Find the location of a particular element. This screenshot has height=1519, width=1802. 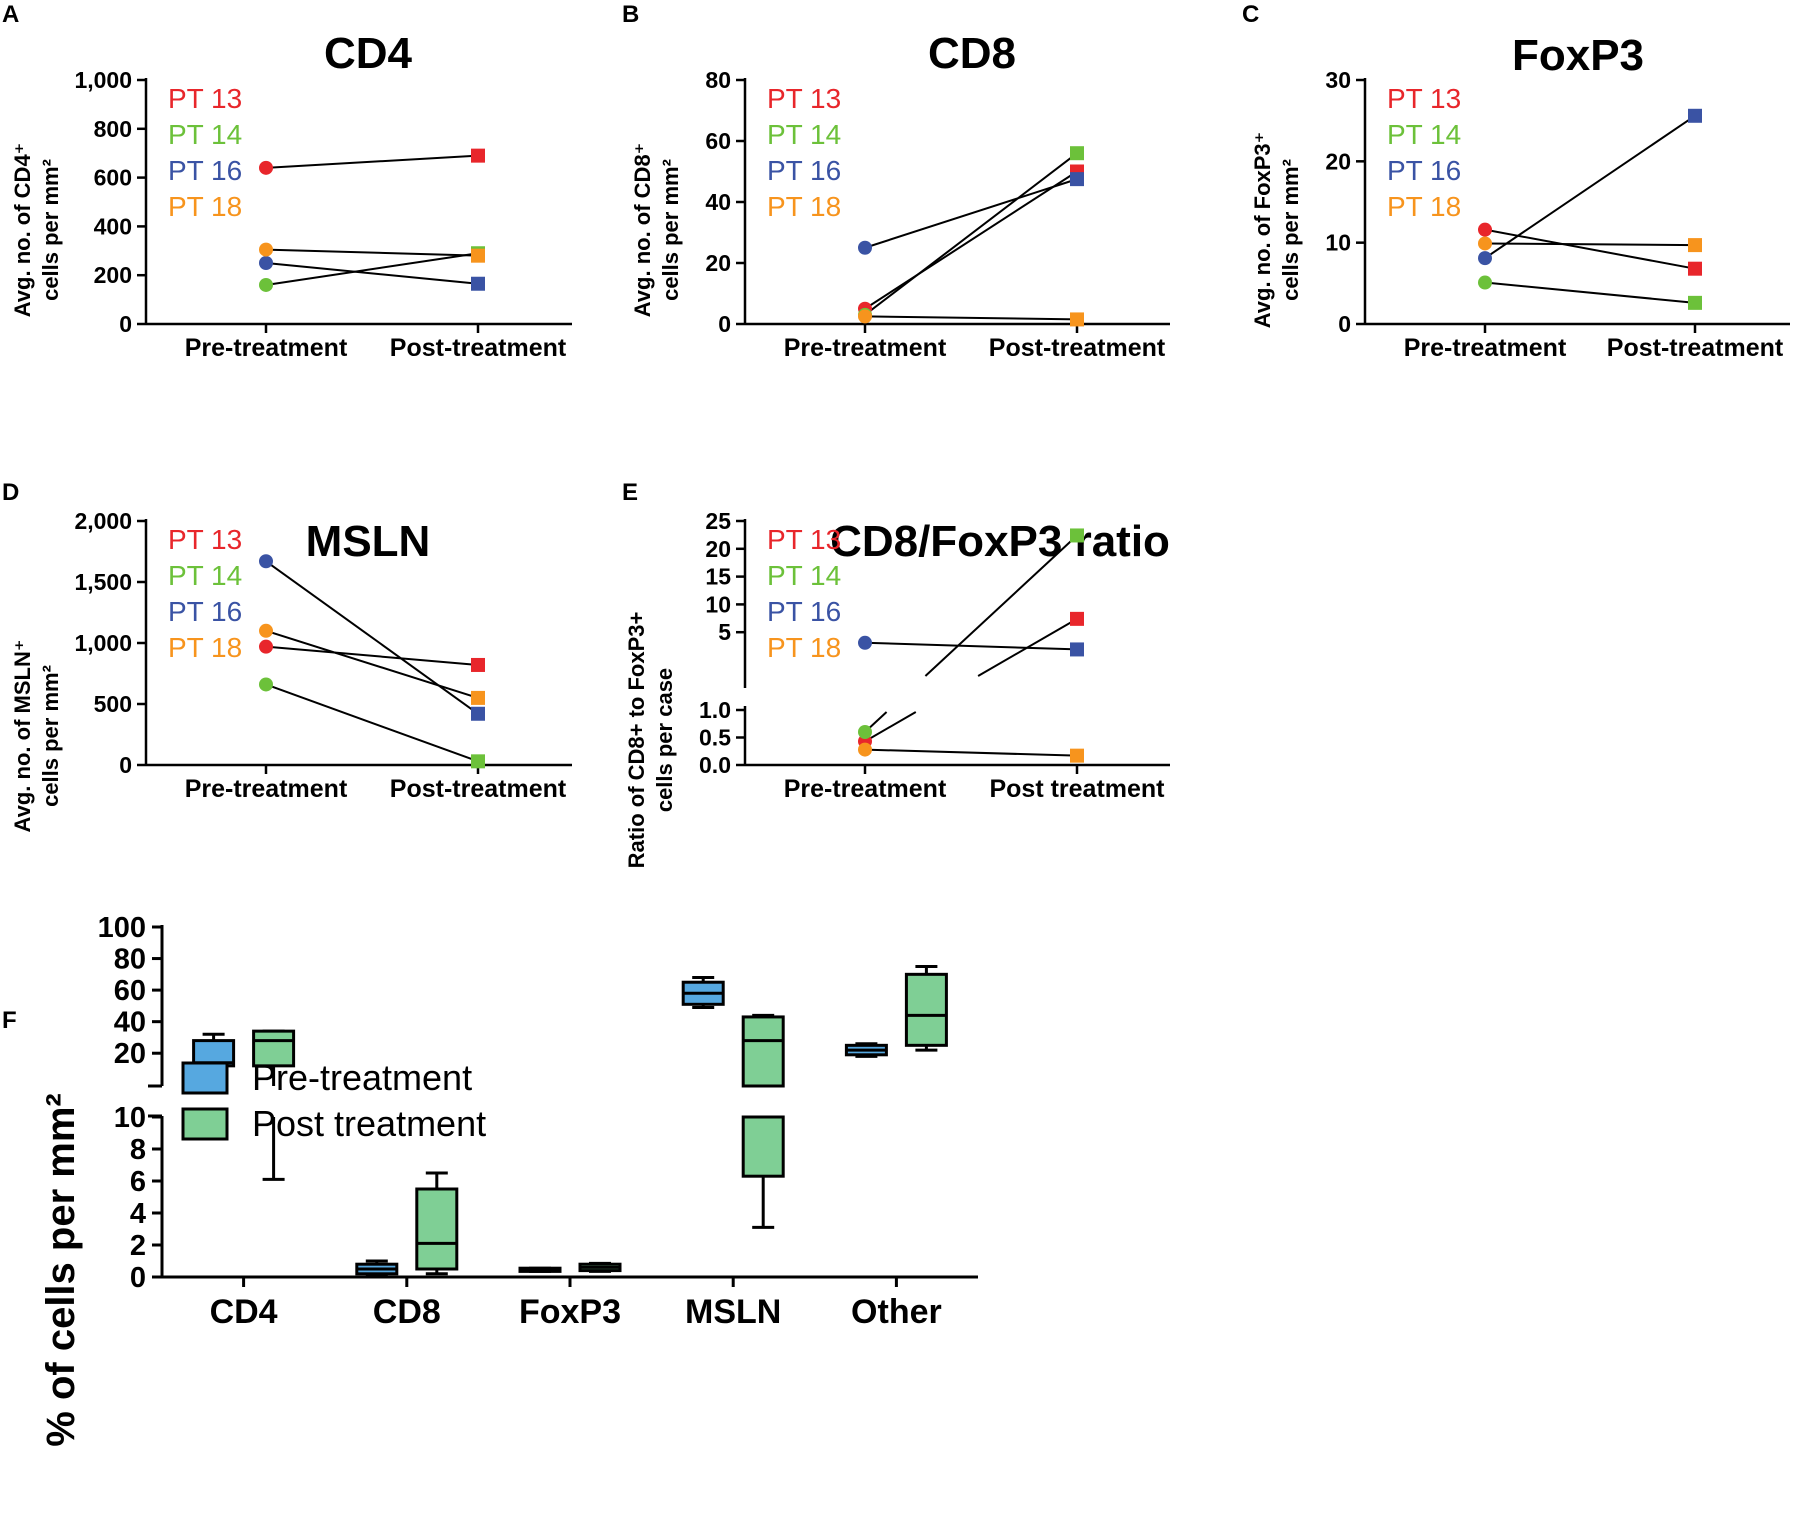

panel-d-xtick-label: Pre-treatment is located at coordinates (266, 789).